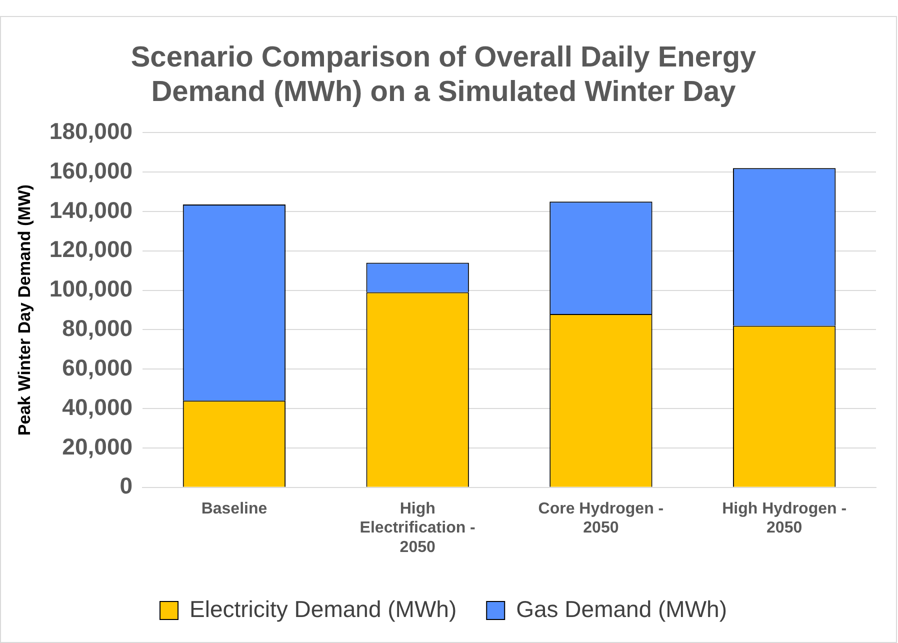  I want to click on y-tick-label: 120,000, so click(91, 249).